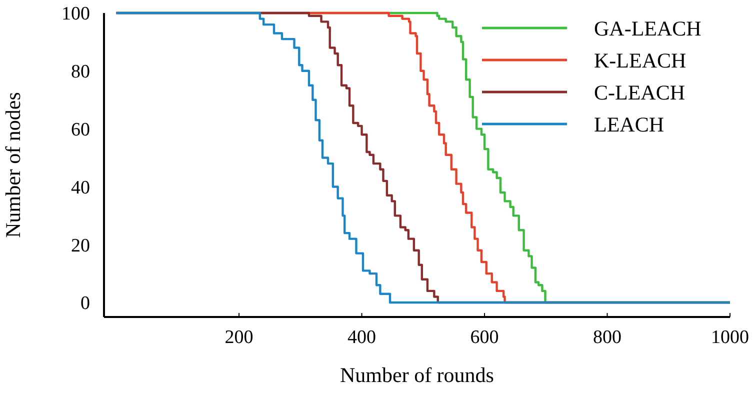 This screenshot has height=394, width=753. What do you see at coordinates (730, 337) in the screenshot?
I see `x-tick-label: 1000` at bounding box center [730, 337].